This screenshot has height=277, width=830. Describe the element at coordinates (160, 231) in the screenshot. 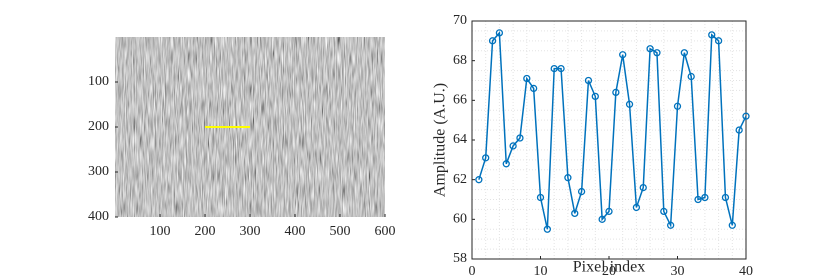

I see `x-tick-label: 100` at that location.